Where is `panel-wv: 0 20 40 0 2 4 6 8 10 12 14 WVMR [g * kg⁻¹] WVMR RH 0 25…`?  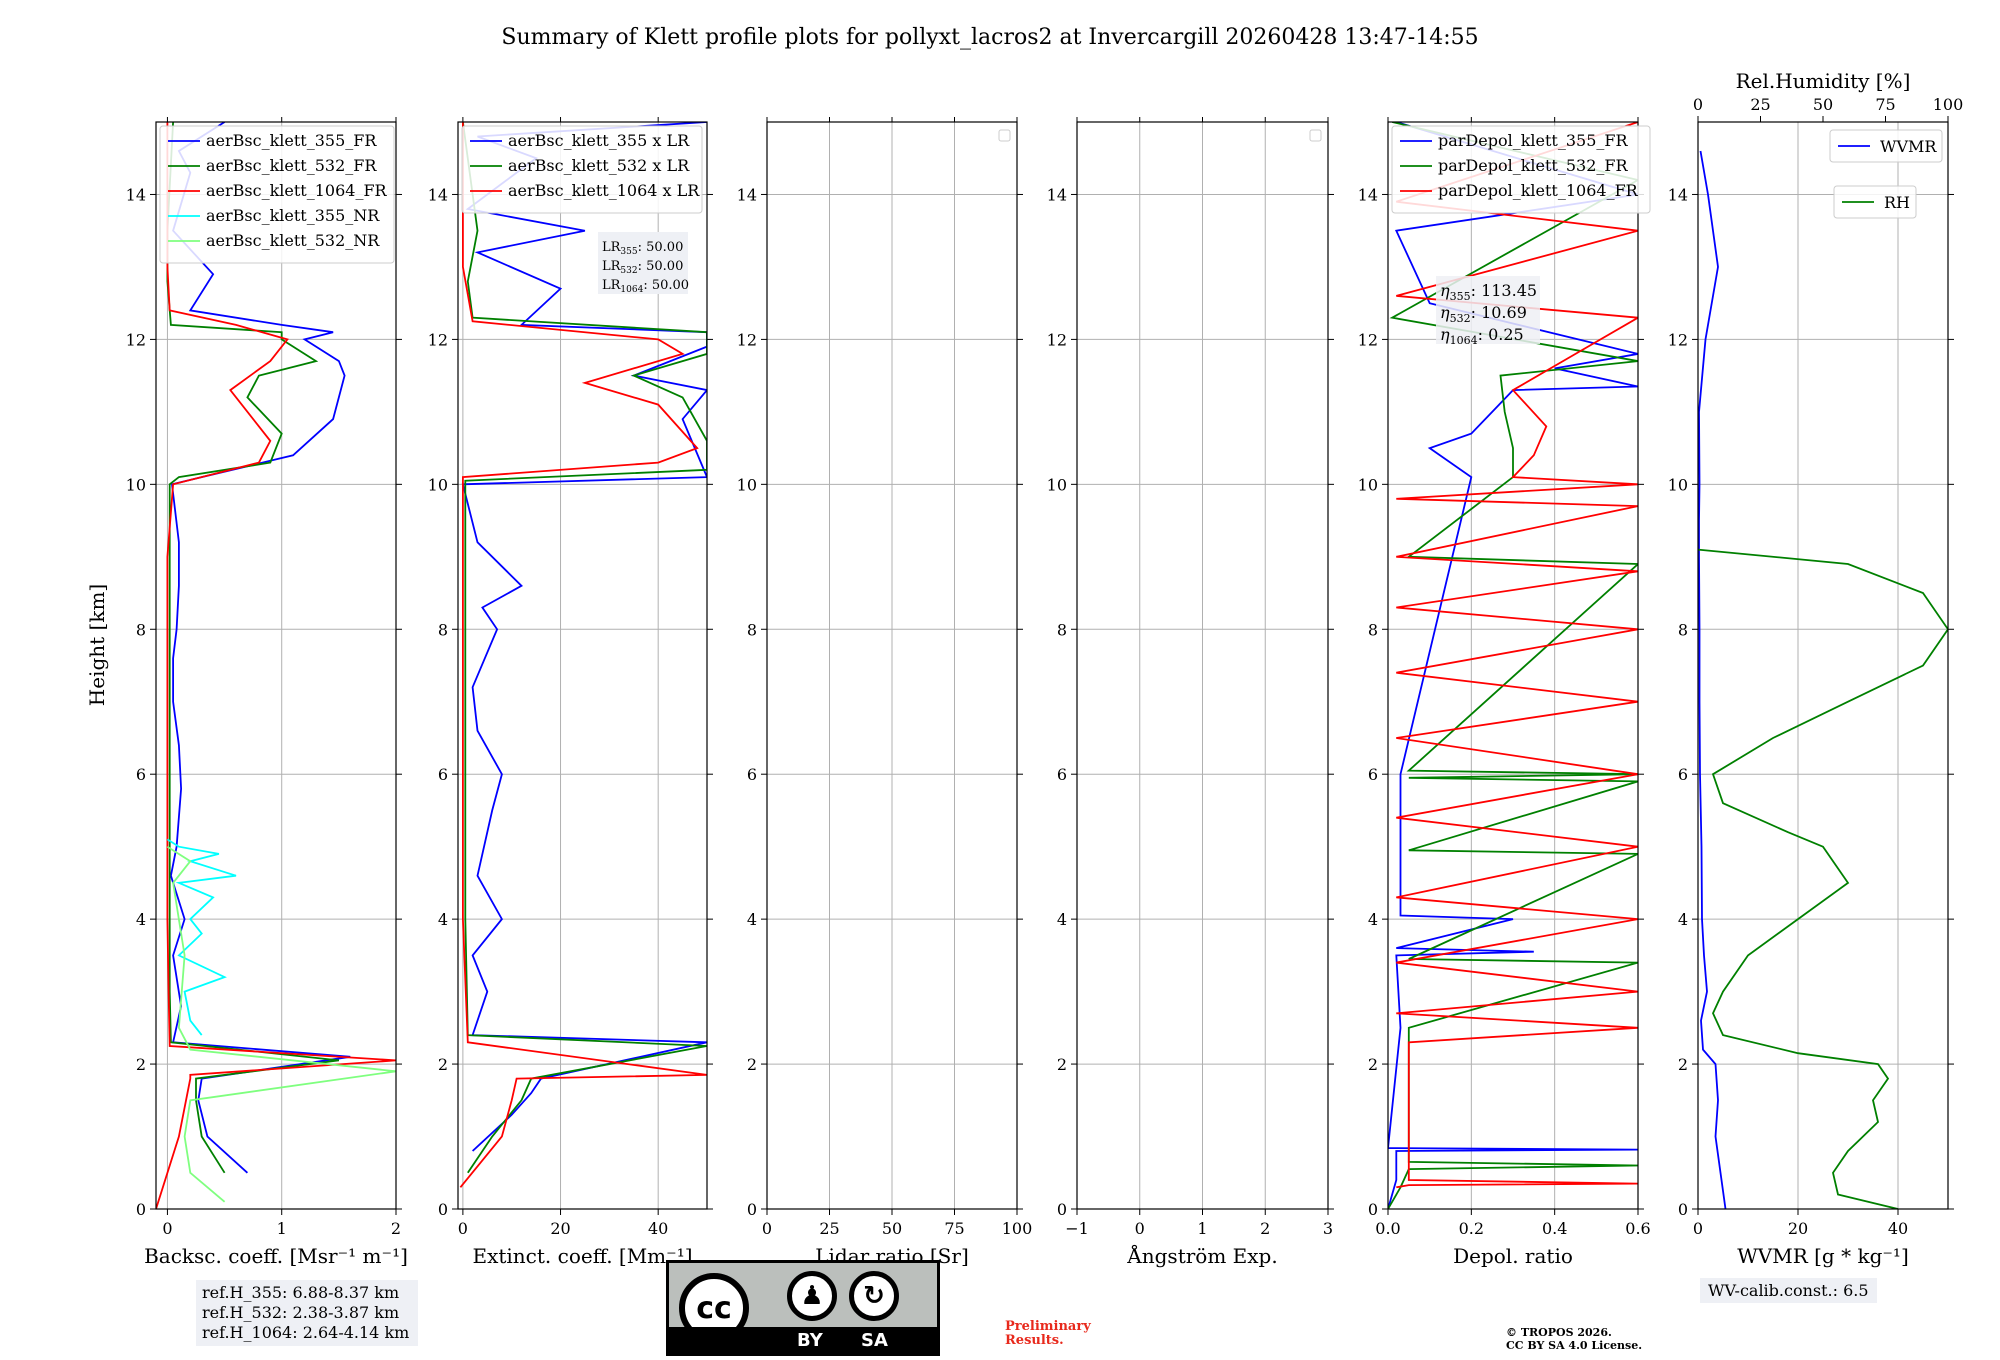
panel-wv: 0 20 40 0 2 4 6 8 10 12 14 WVMR [g * kg⁻¹] WVMR RH 0 25… is located at coordinates (1816, 668).